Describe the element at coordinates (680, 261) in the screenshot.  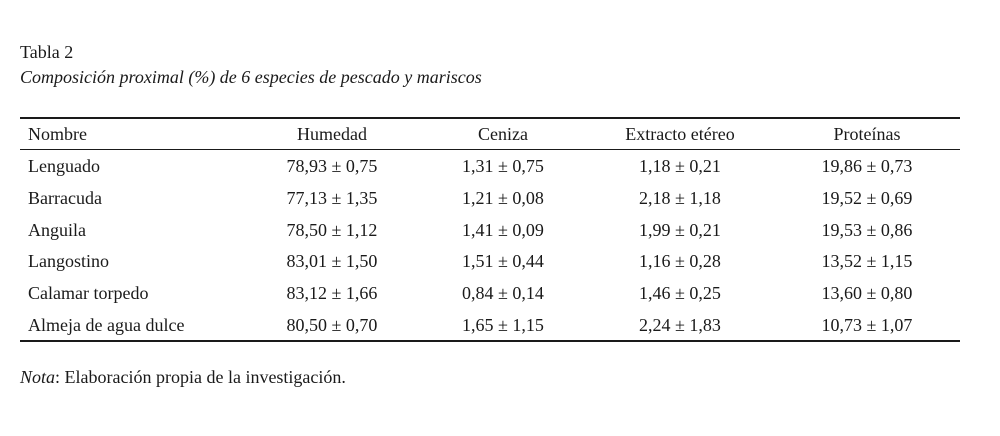
I see `cell: 1,16 ± 0,28` at that location.